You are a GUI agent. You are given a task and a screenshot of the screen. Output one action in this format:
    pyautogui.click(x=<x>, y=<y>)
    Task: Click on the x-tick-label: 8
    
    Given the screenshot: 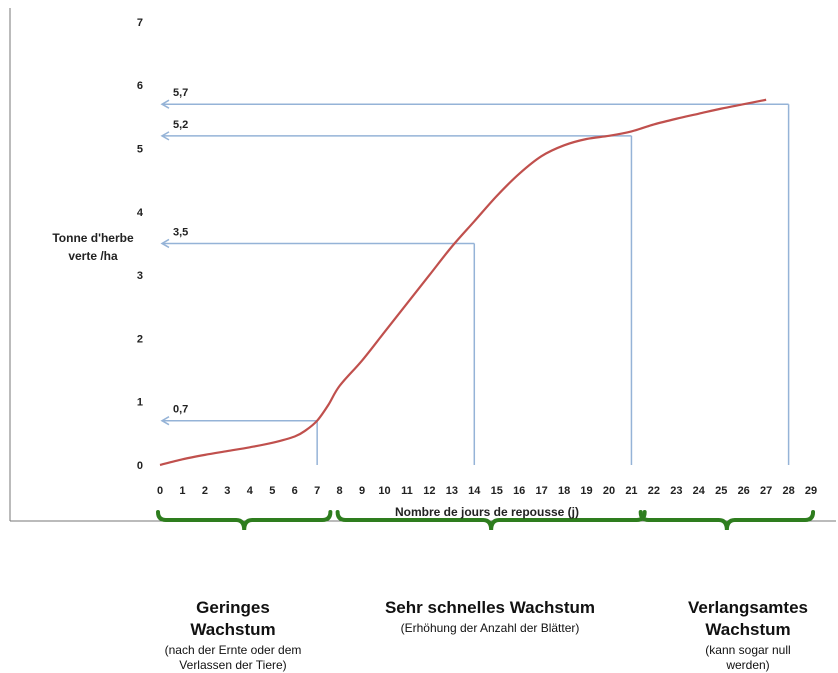 What is the action you would take?
    pyautogui.click(x=340, y=491)
    